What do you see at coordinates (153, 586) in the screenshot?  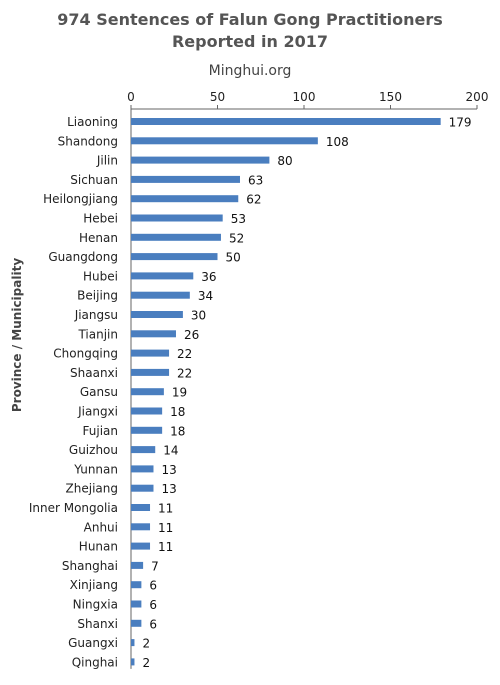 I see `value-label-24: 6` at bounding box center [153, 586].